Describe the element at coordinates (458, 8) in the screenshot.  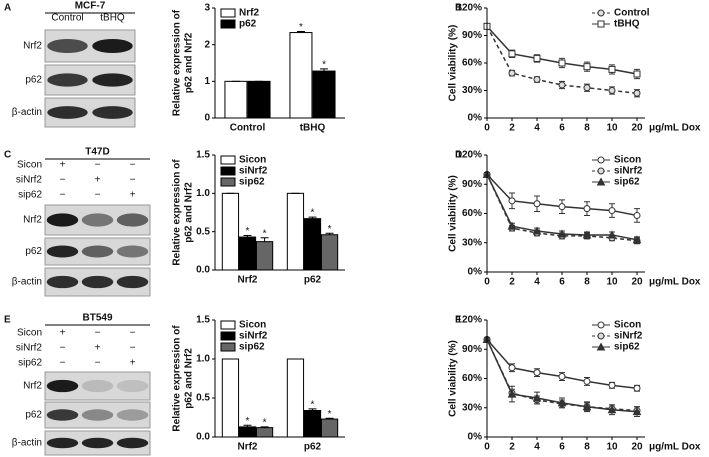
I see `panel-label: B` at that location.